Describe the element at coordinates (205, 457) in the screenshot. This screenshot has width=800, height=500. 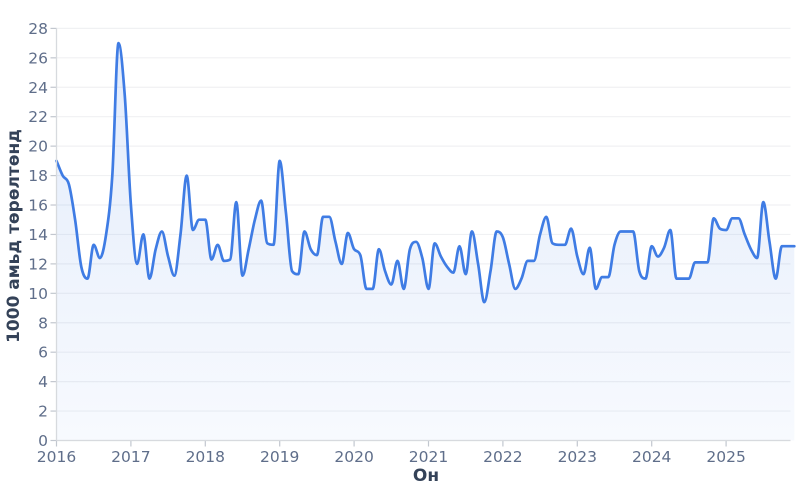
I see `x-tick-label: 2018` at that location.